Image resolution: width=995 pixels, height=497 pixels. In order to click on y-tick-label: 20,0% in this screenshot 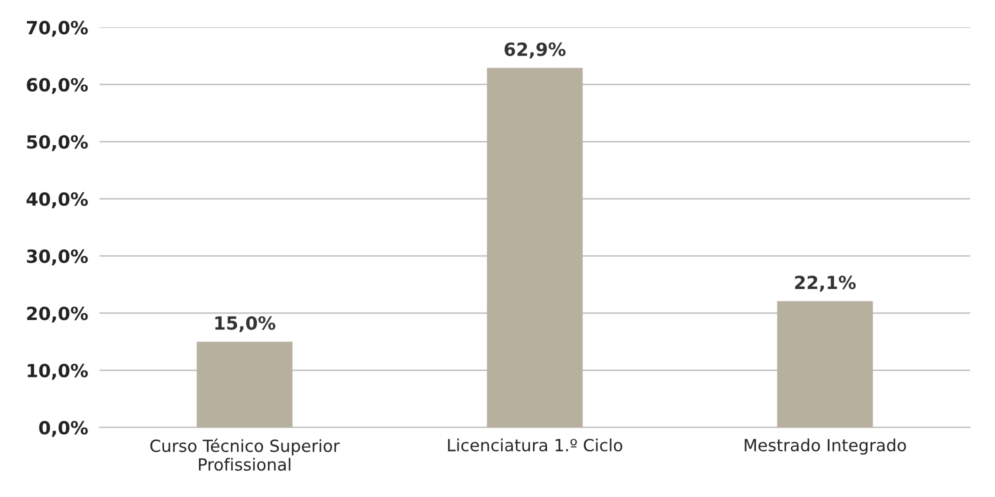, I will do `click(57, 314)`.